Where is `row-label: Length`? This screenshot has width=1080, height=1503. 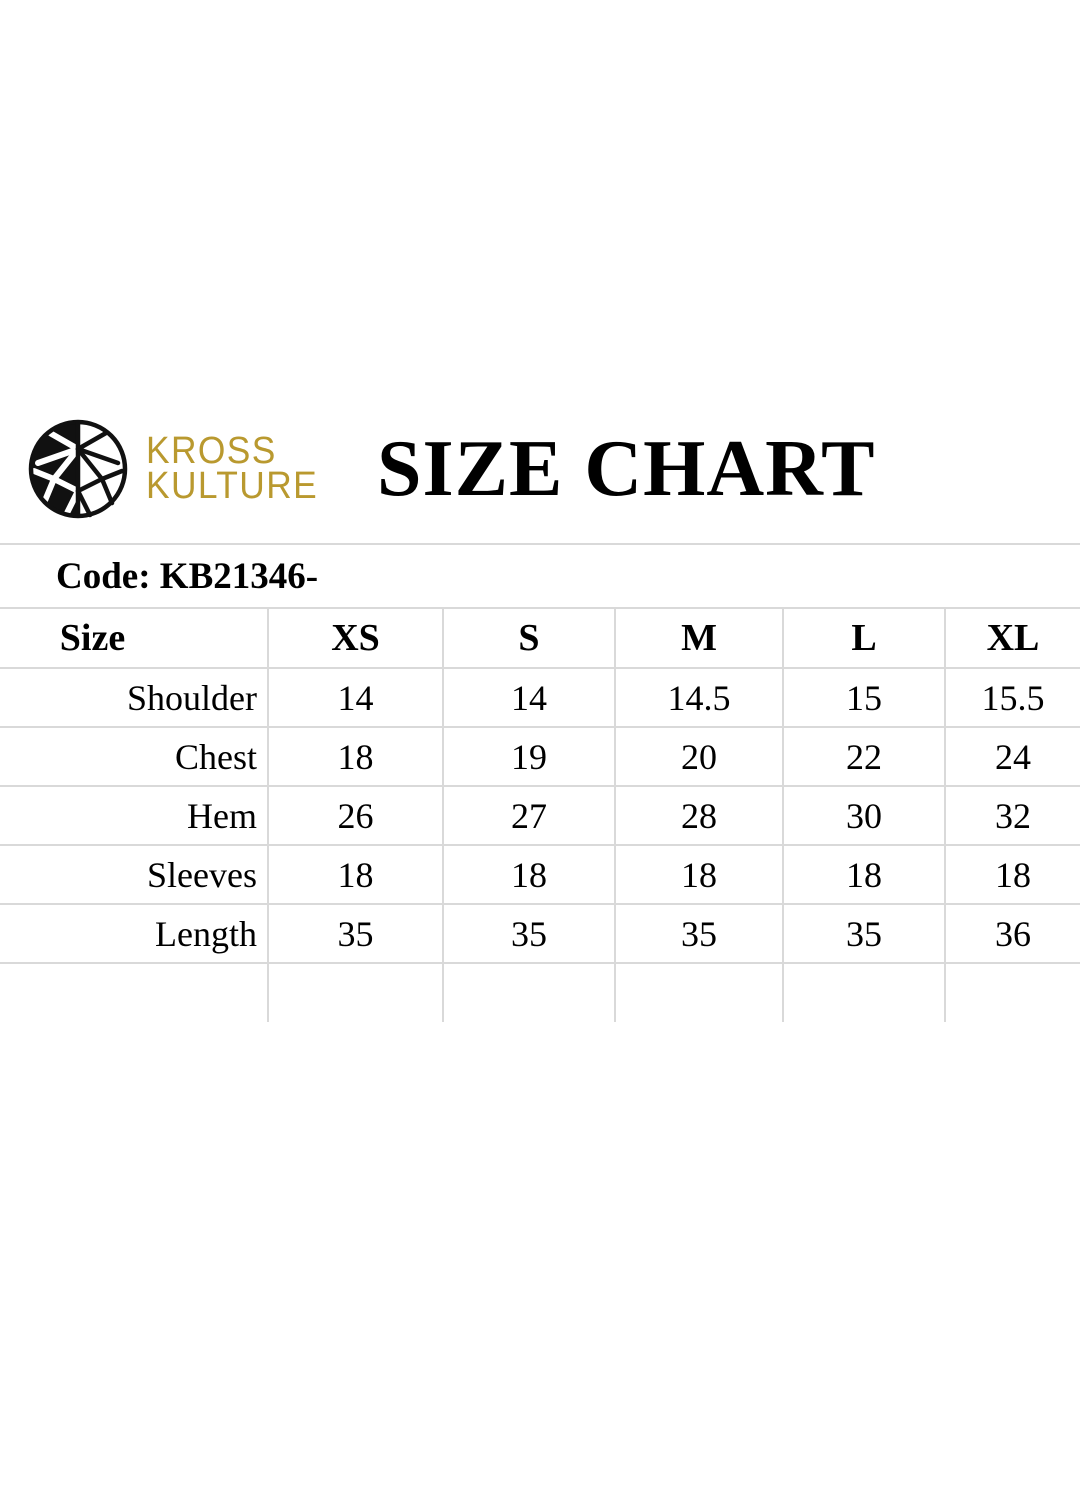 row-label: Length is located at coordinates (134, 933).